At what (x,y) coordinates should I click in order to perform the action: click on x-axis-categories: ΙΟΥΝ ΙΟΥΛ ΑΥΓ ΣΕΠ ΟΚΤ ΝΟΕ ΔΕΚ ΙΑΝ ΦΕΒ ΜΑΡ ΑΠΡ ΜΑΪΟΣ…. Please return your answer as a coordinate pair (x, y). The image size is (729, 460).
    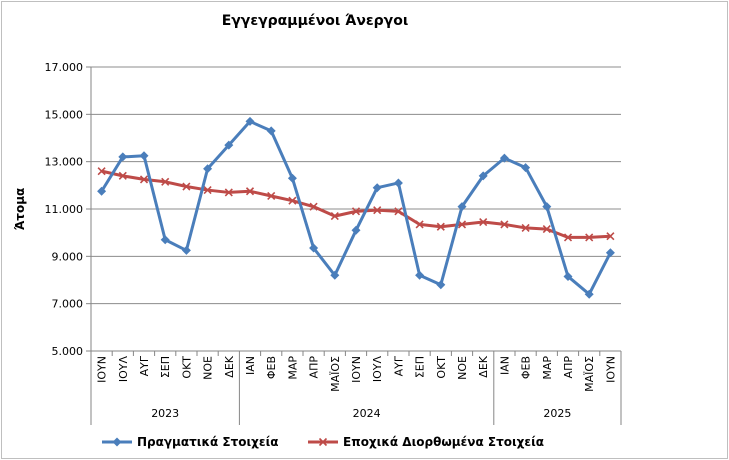
    Looking at the image, I should click on (356, 371).